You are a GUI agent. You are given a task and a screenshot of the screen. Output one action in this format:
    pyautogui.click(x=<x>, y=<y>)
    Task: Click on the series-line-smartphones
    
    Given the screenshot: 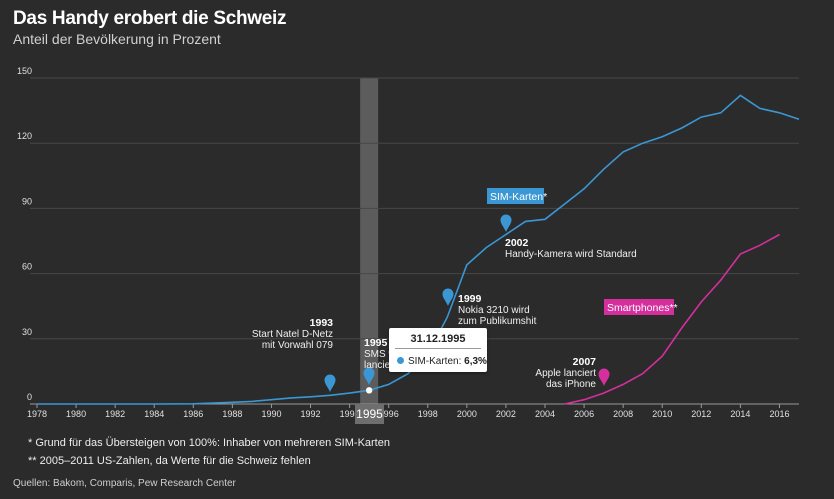 What is the action you would take?
    pyautogui.click(x=672, y=319)
    